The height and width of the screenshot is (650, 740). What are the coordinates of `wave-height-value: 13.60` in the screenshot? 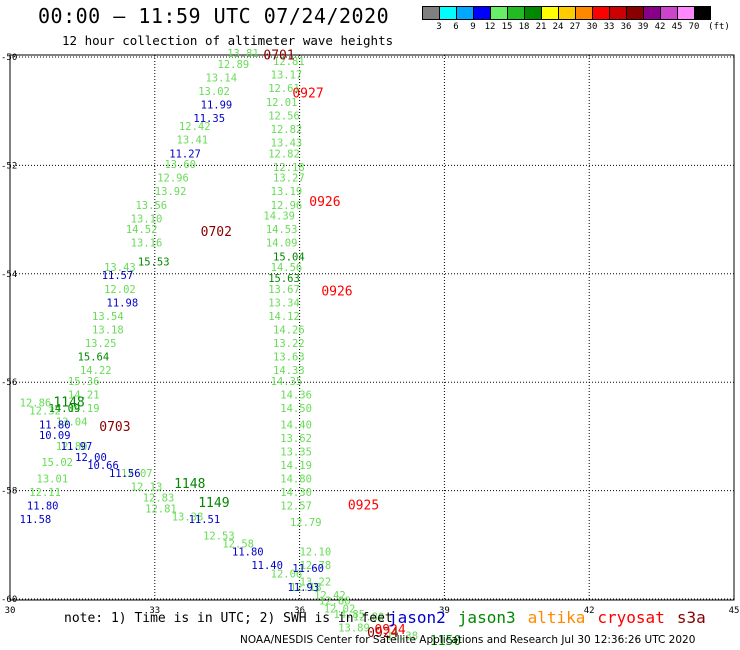 It's located at (180, 165).